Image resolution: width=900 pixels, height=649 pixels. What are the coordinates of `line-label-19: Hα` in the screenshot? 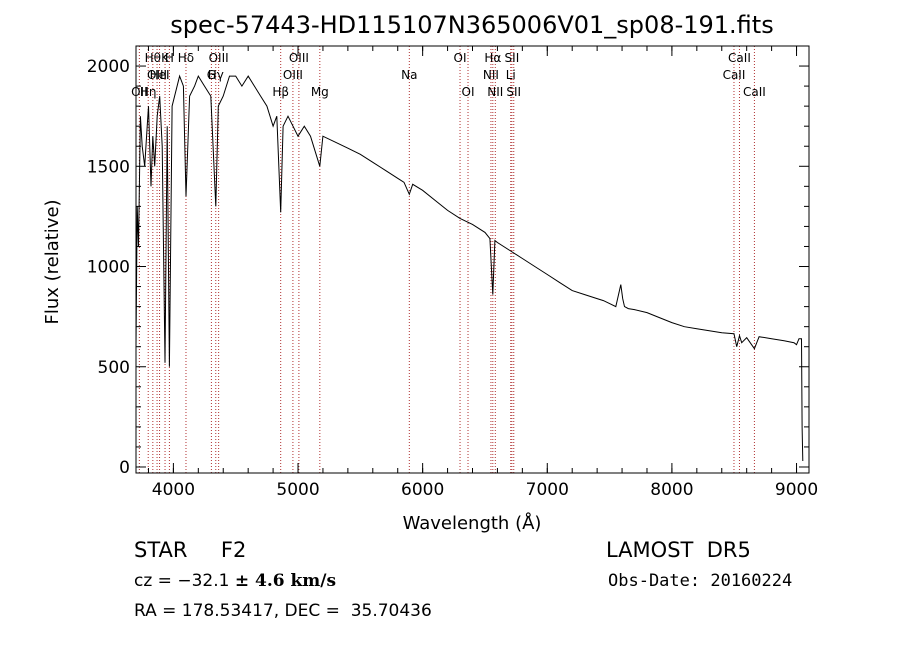 It's located at (492, 58).